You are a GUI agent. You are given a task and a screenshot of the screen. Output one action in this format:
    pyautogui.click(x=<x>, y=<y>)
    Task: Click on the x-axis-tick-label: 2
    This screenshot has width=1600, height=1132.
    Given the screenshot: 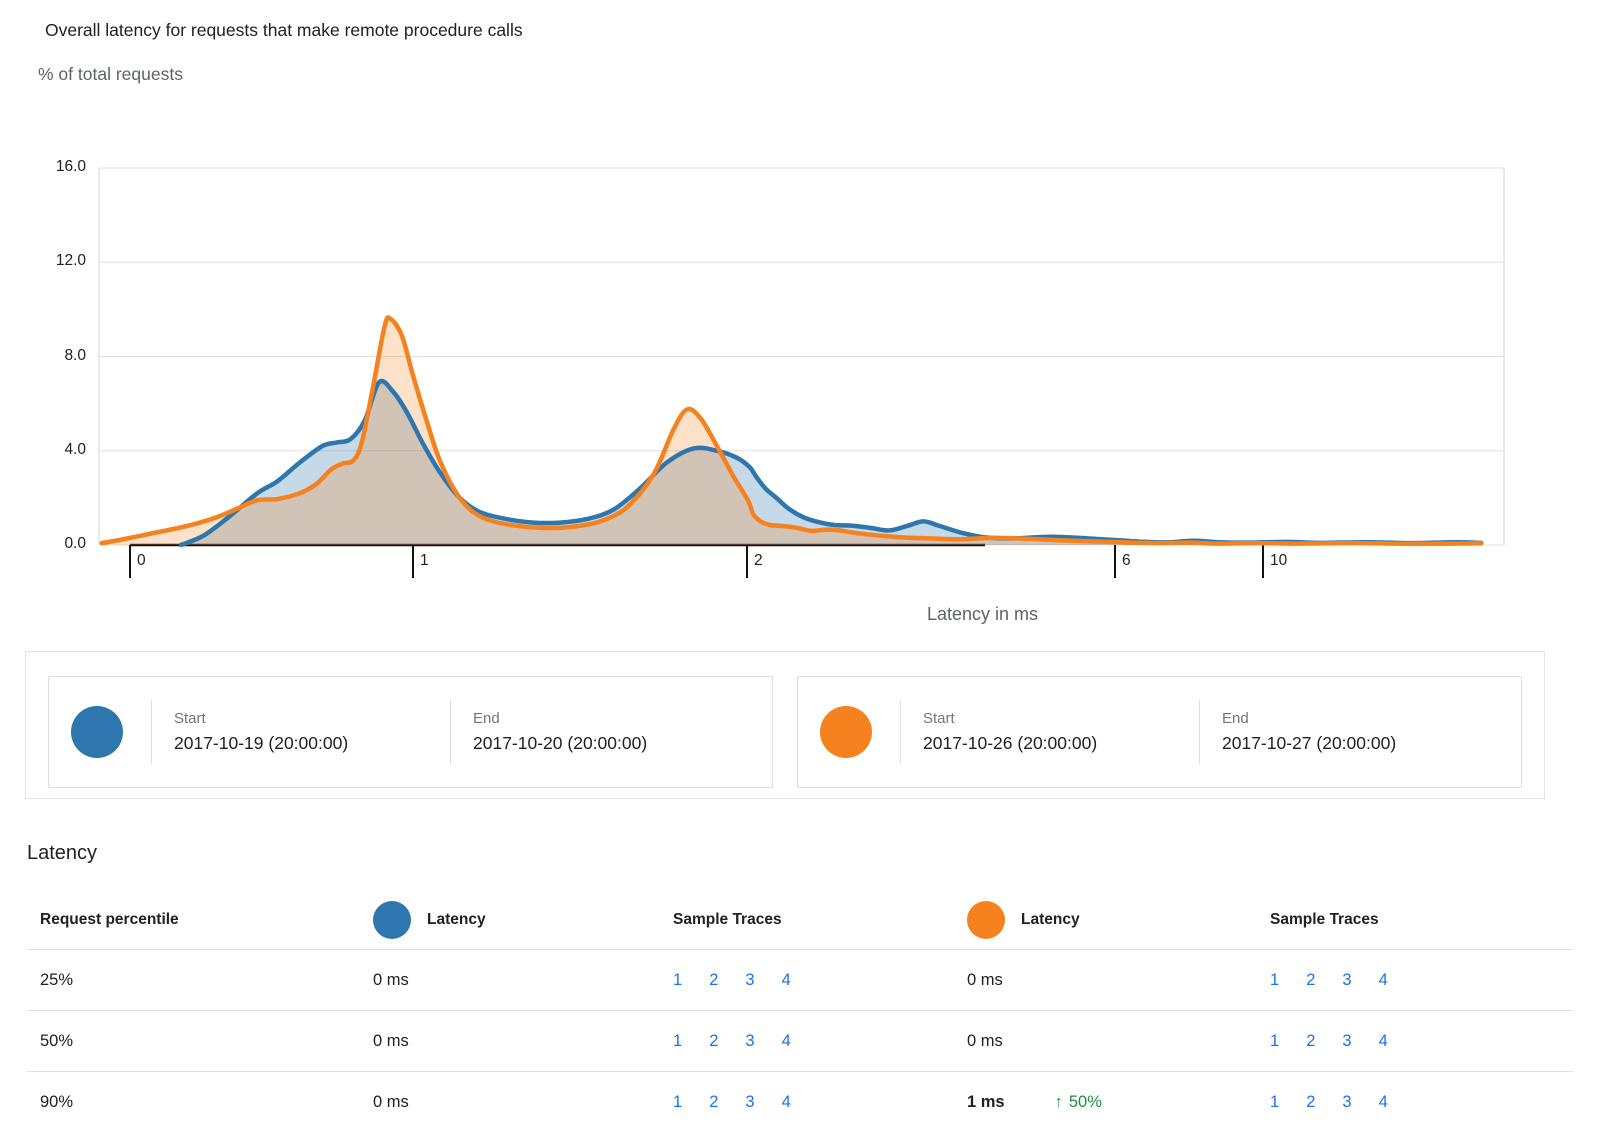 What is the action you would take?
    pyautogui.click(x=758, y=560)
    